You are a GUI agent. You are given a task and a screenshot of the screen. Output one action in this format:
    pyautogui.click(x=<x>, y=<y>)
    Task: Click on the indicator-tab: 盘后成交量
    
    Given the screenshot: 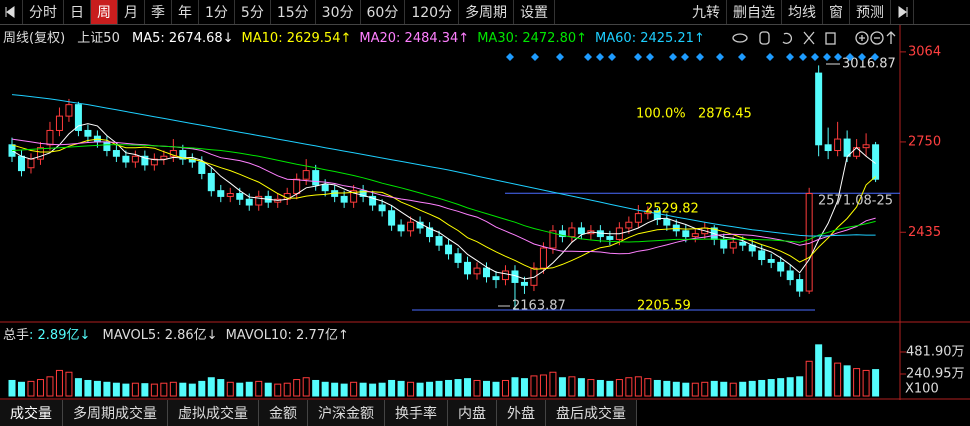 What is the action you would take?
    pyautogui.click(x=591, y=413)
    